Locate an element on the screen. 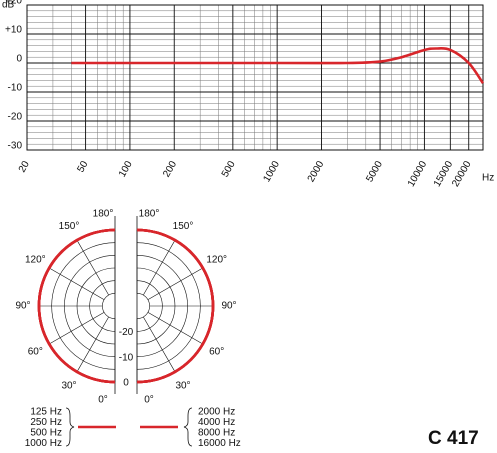 The width and height of the screenshot is (497, 453). y-tick-label: -20 is located at coordinates (15, 117).